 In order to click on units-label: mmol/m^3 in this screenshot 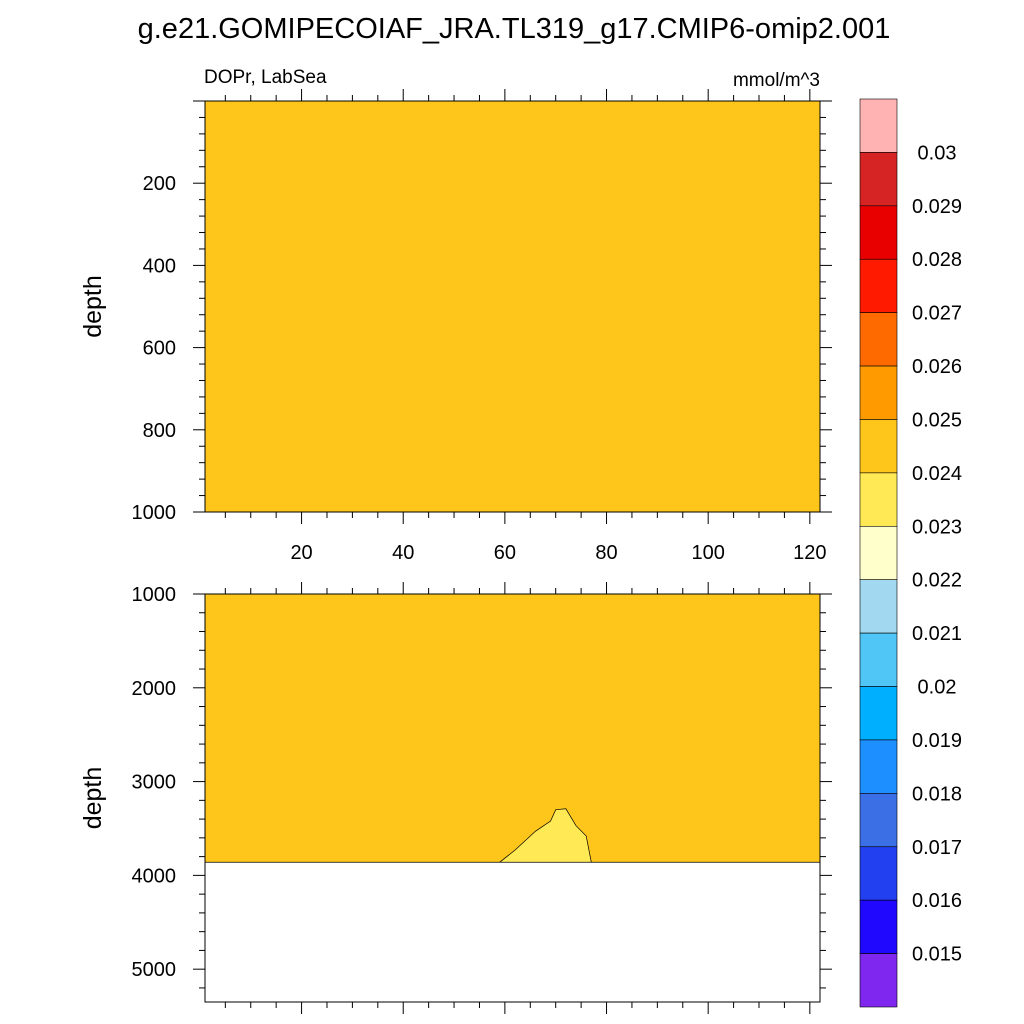, I will do `click(776, 80)`.